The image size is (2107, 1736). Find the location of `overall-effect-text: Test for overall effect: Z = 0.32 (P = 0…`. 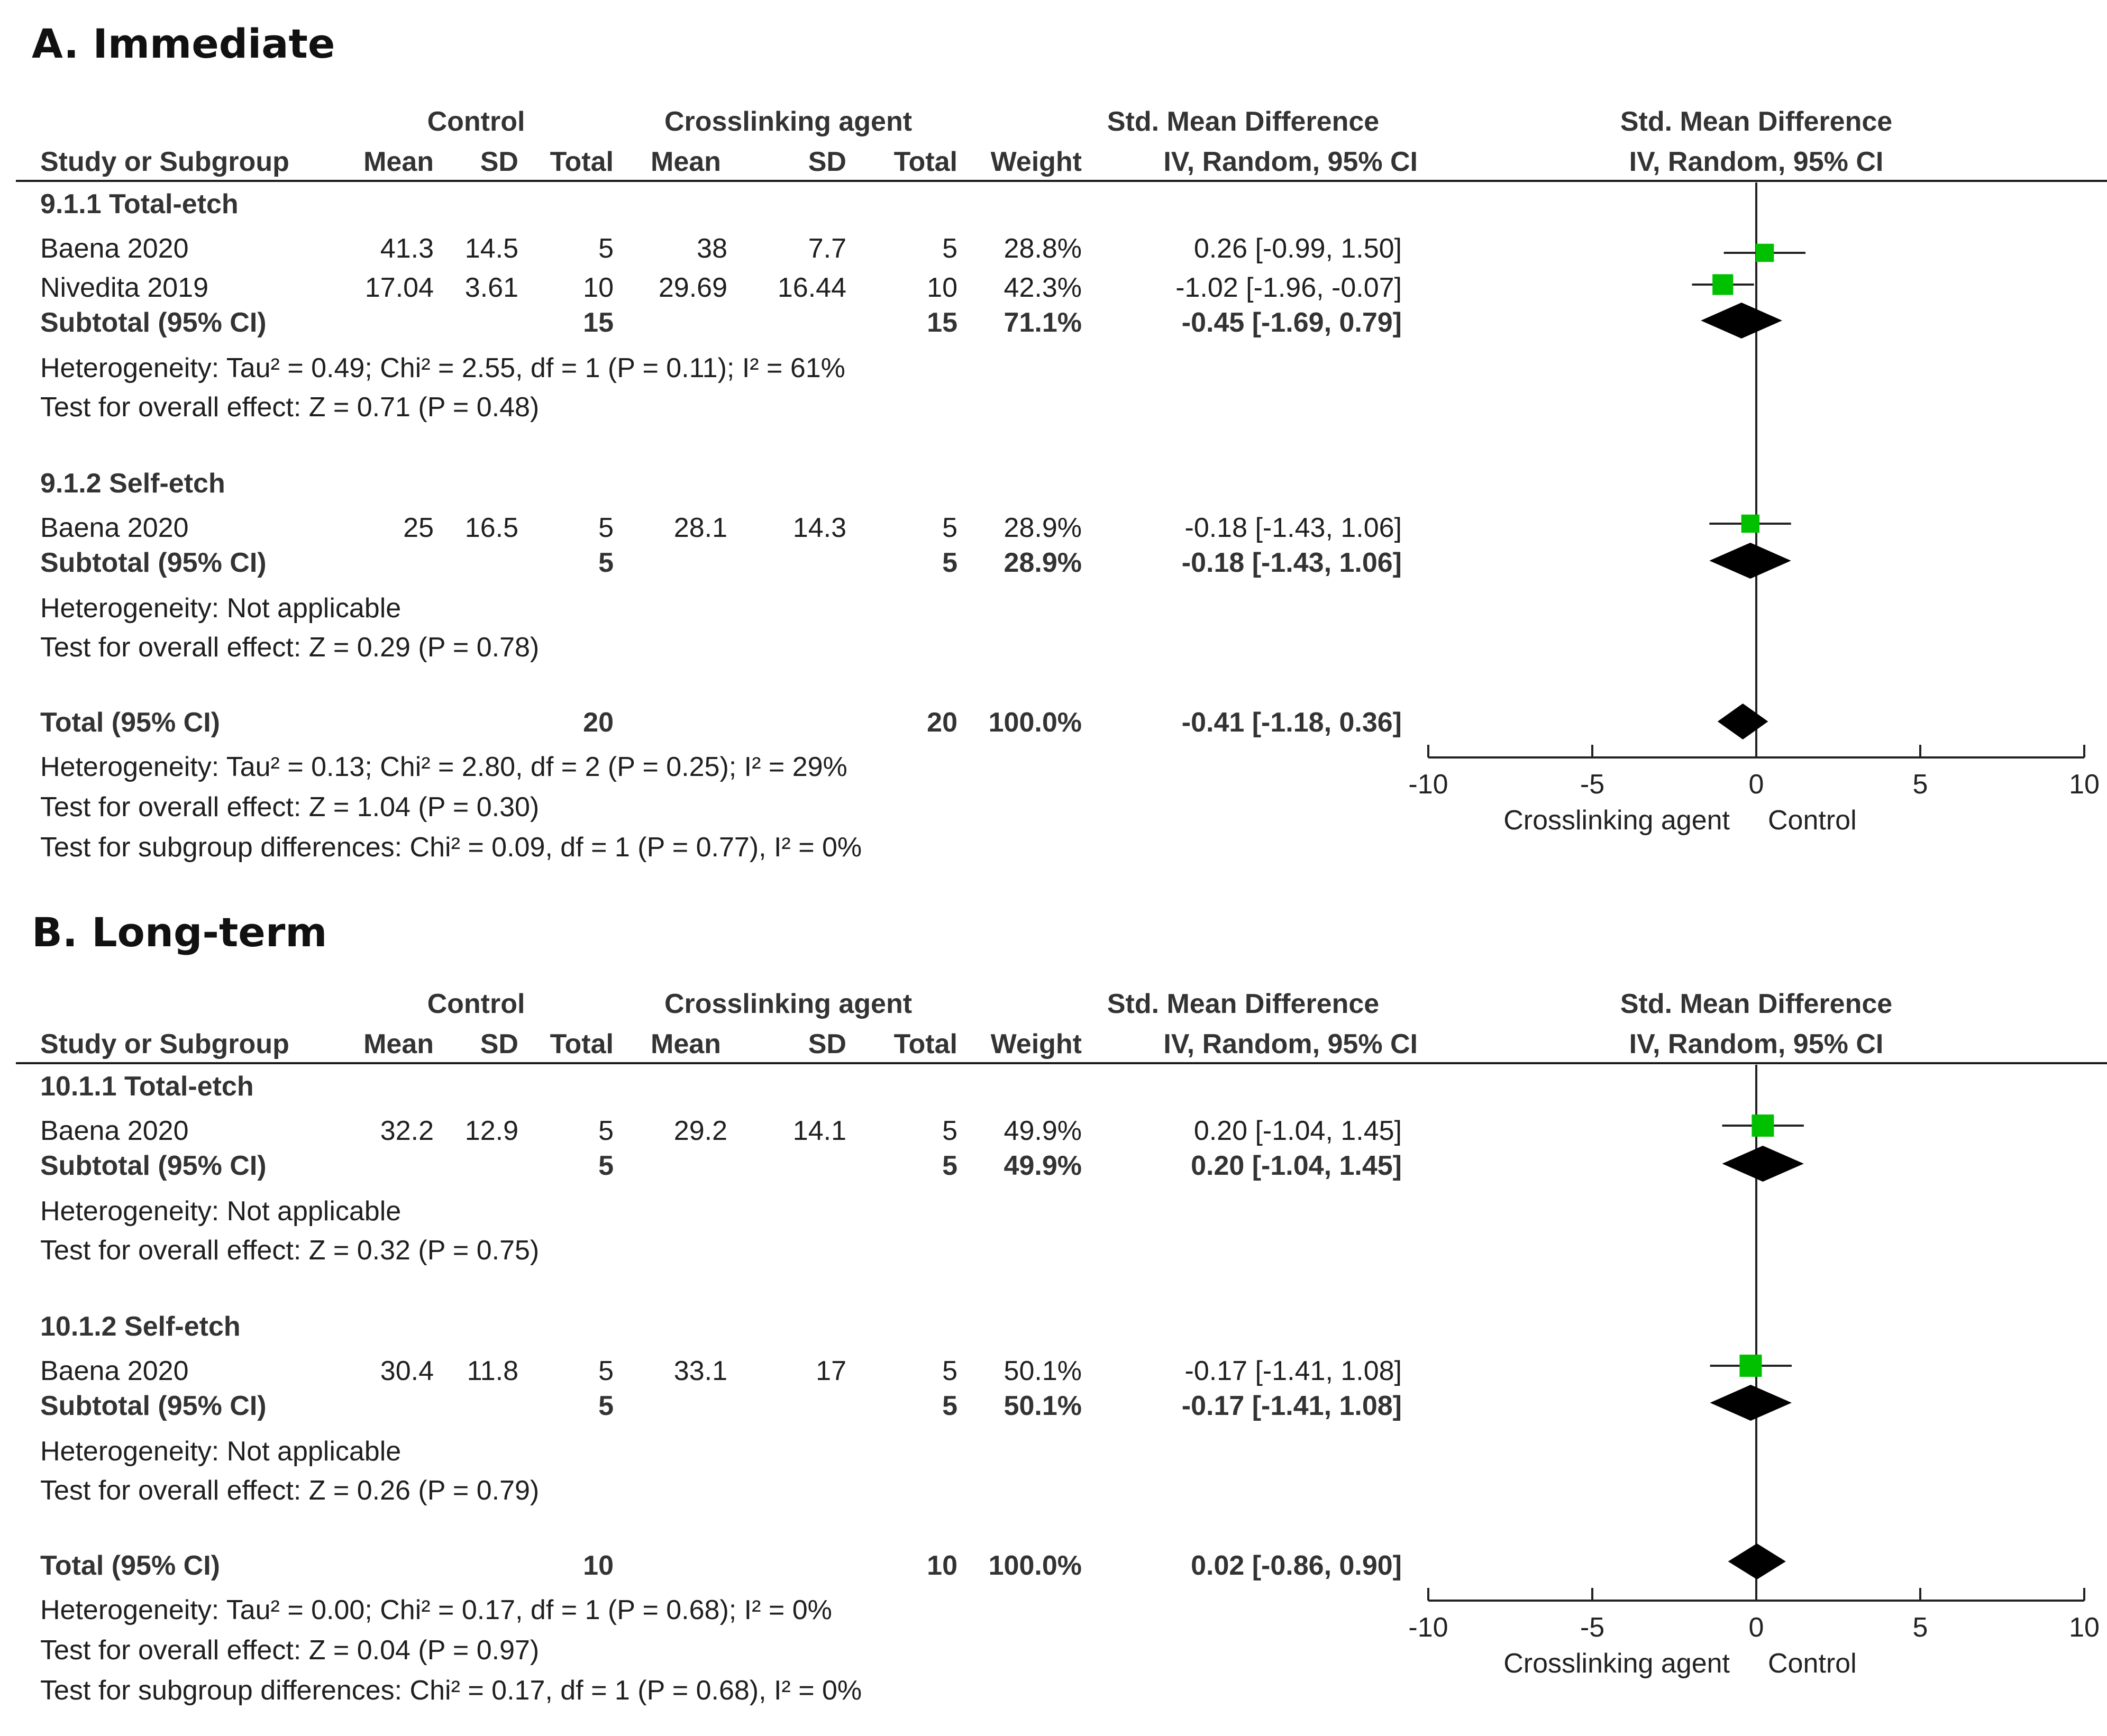

overall-effect-text: Test for overall effect: Z = 0.32 (P = 0… is located at coordinates (290, 1250).